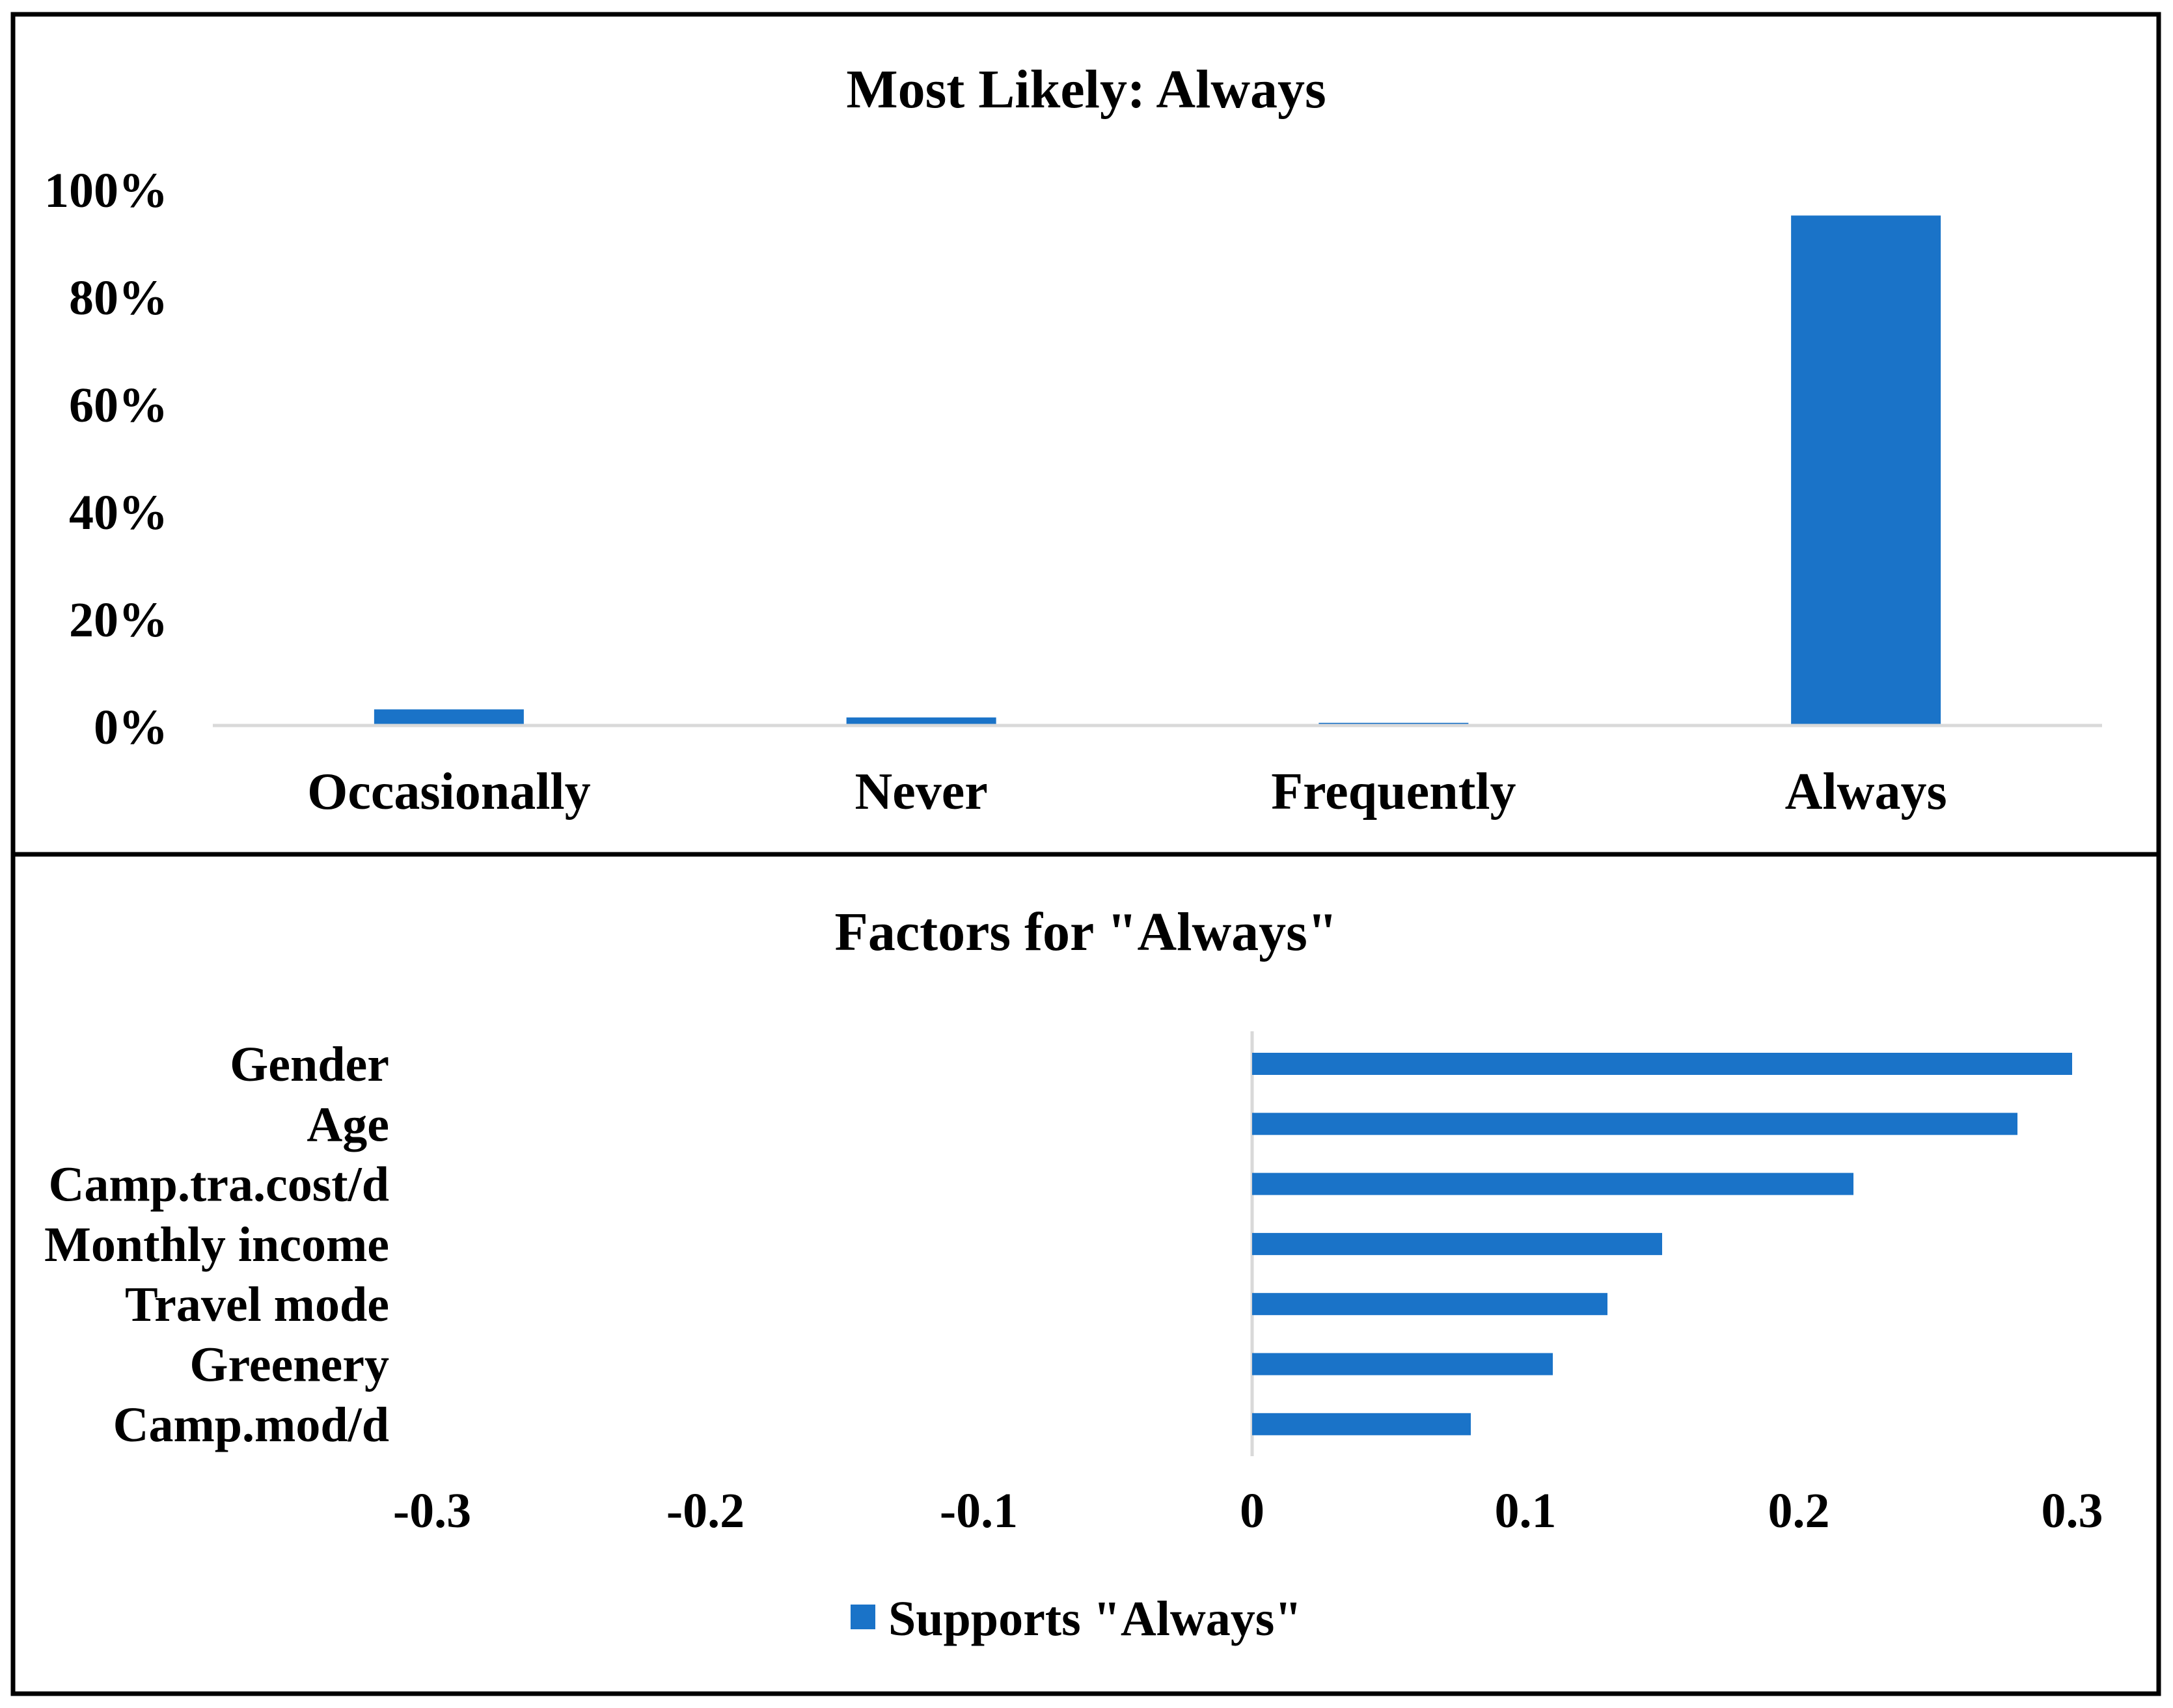 This screenshot has width=2173, height=1708. I want to click on legend: Supports "Always", so click(1076, 1619).